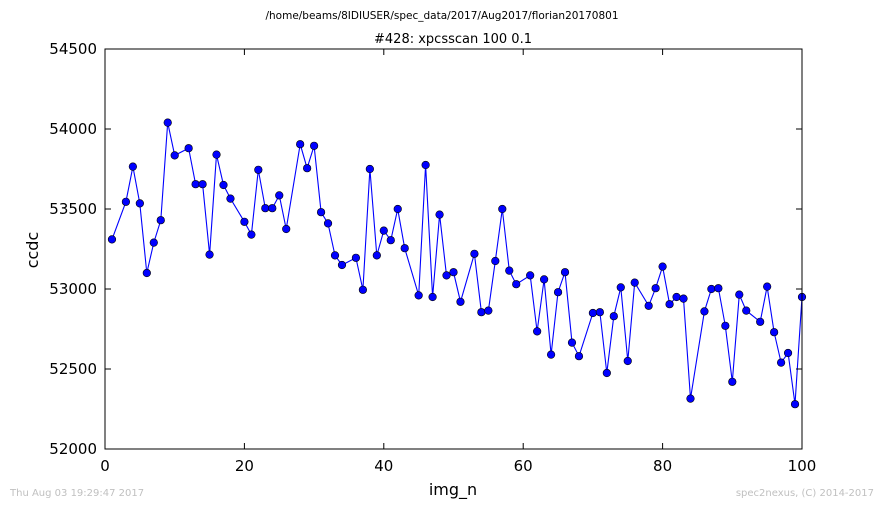 The width and height of the screenshot is (884, 509). What do you see at coordinates (73, 449) in the screenshot?
I see `y-tick-label: 52000` at bounding box center [73, 449].